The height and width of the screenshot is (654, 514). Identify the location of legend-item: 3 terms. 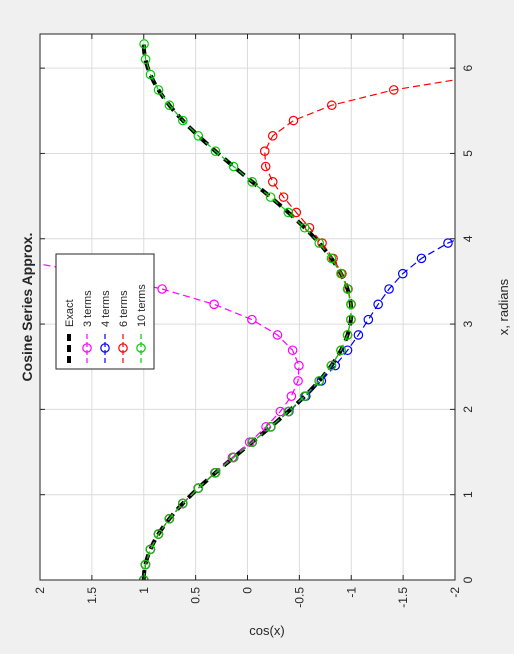
(88, 326).